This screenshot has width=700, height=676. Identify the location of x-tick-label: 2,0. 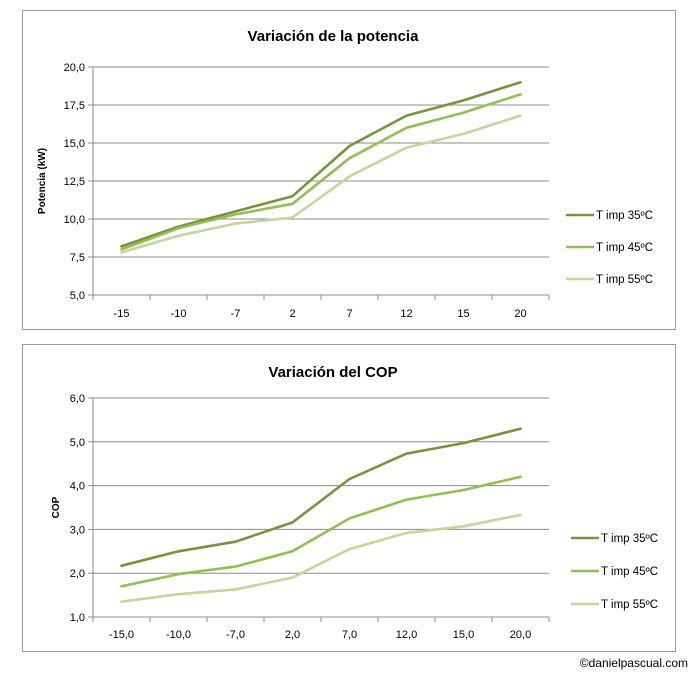
(292, 635).